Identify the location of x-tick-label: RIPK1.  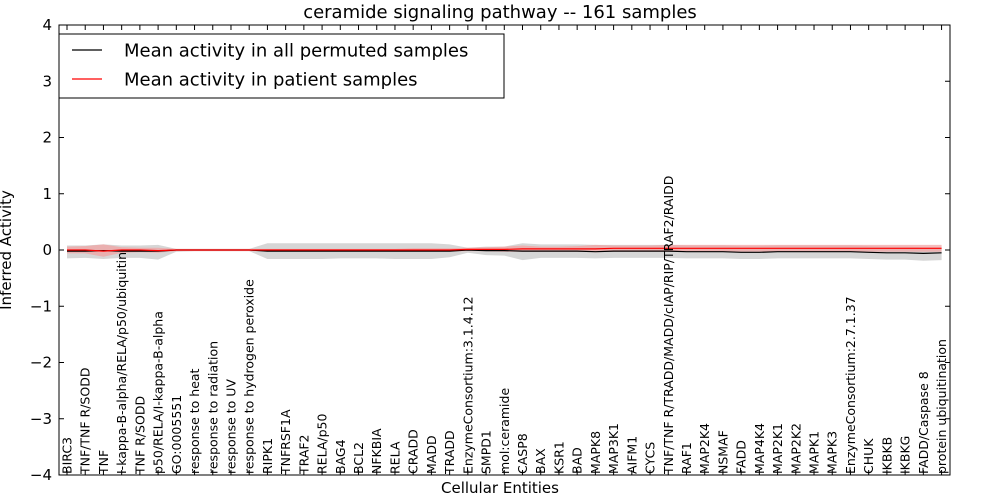
(267, 456).